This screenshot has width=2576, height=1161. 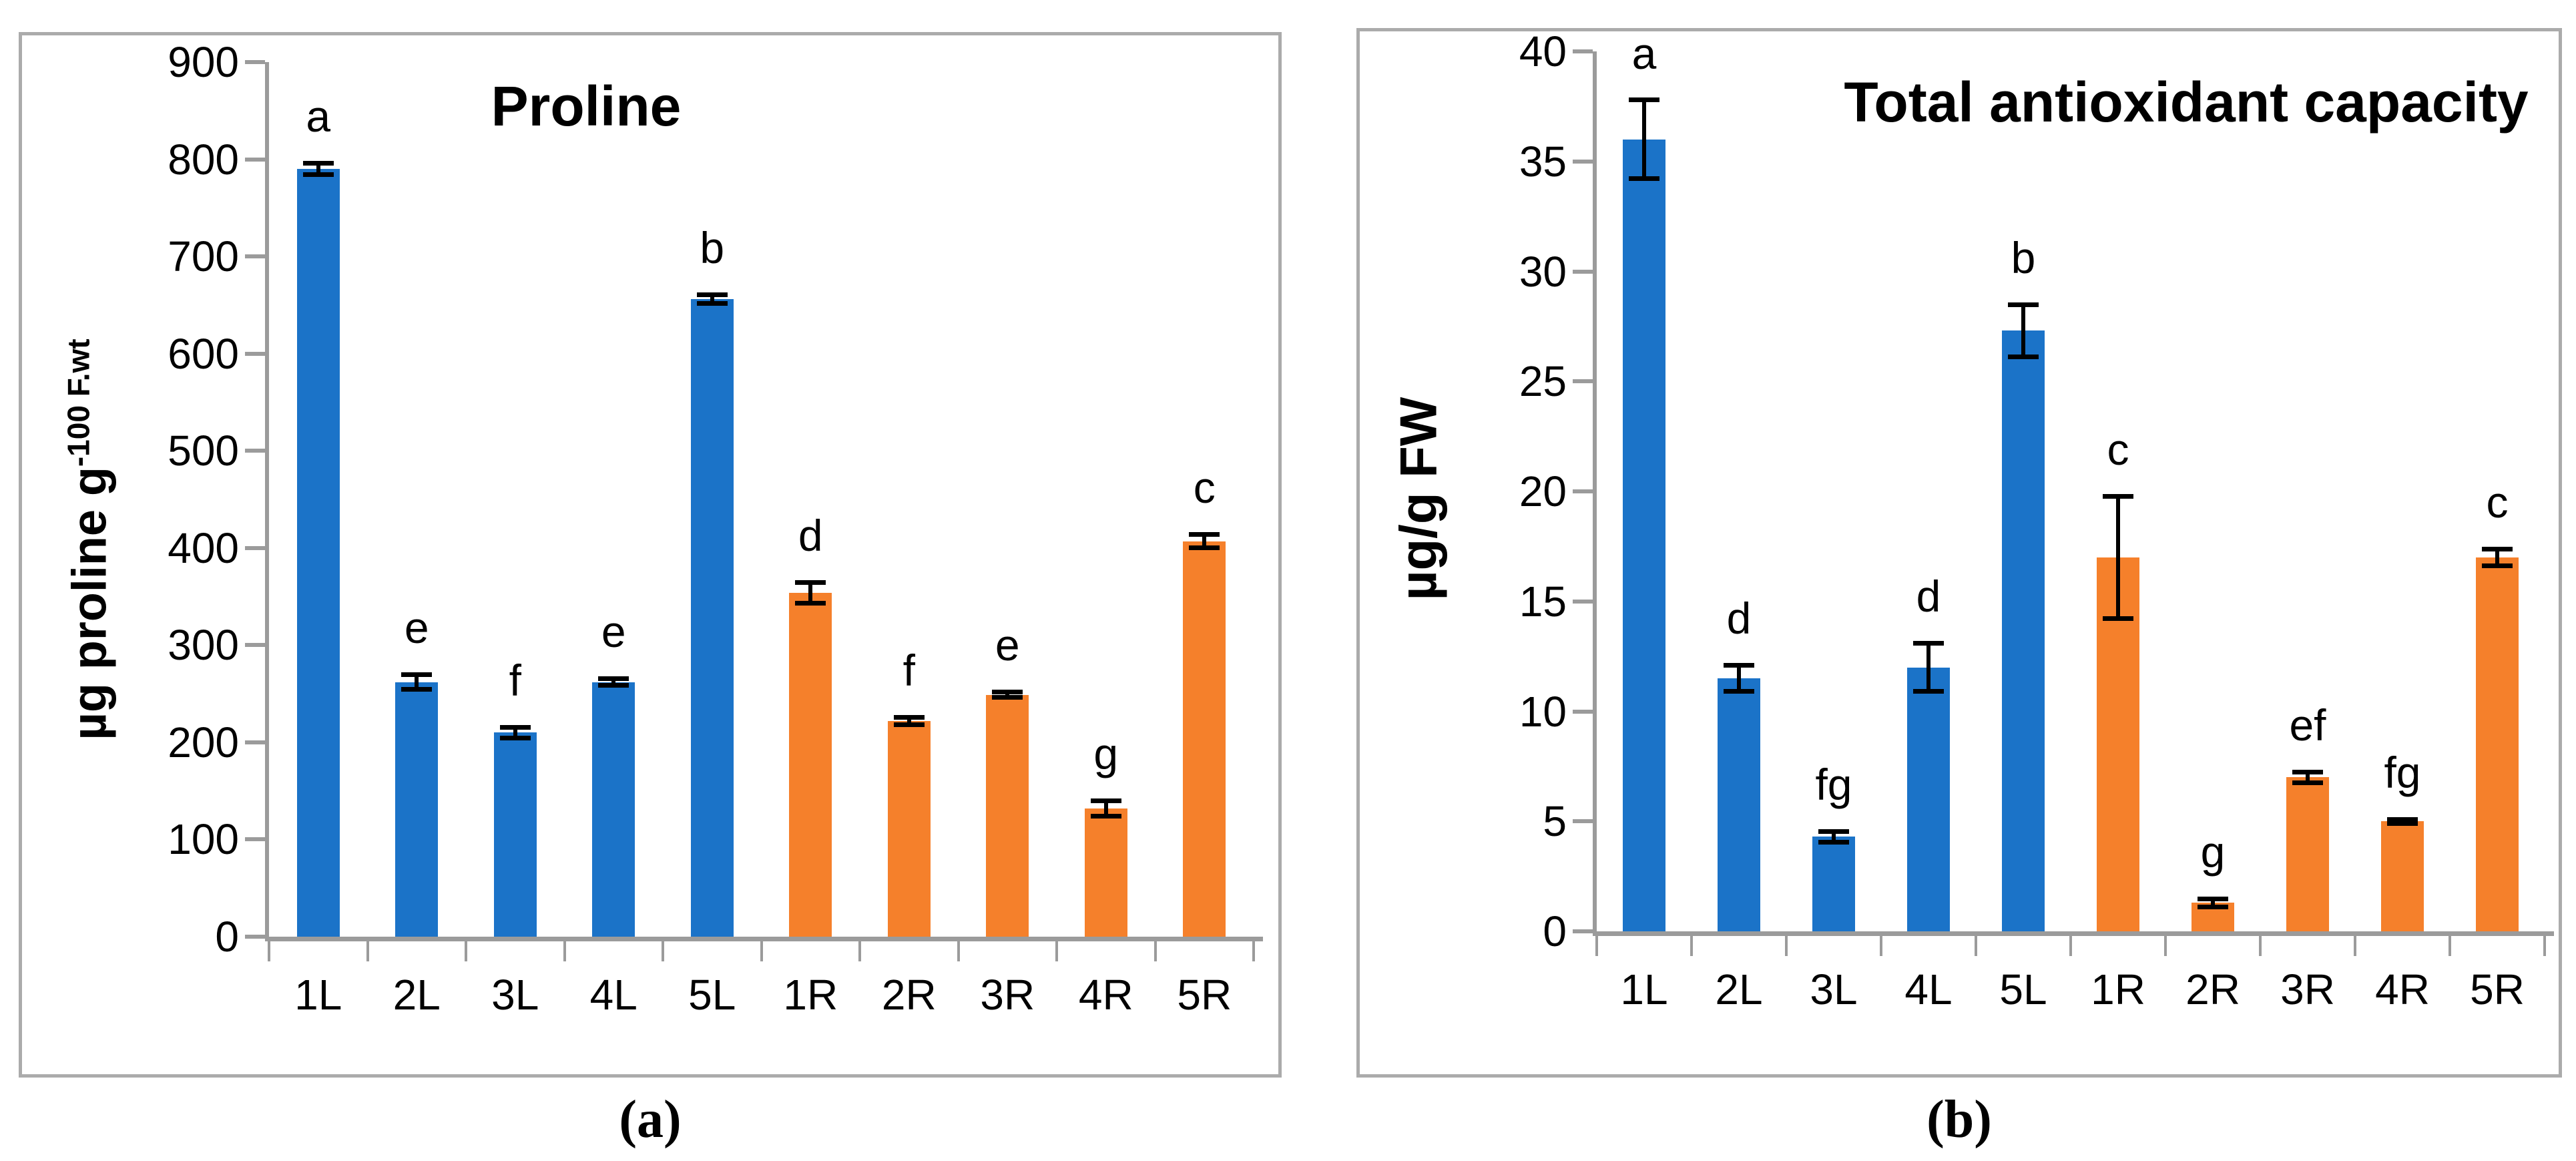 What do you see at coordinates (203, 839) in the screenshot?
I see `y-tick-label: 100` at bounding box center [203, 839].